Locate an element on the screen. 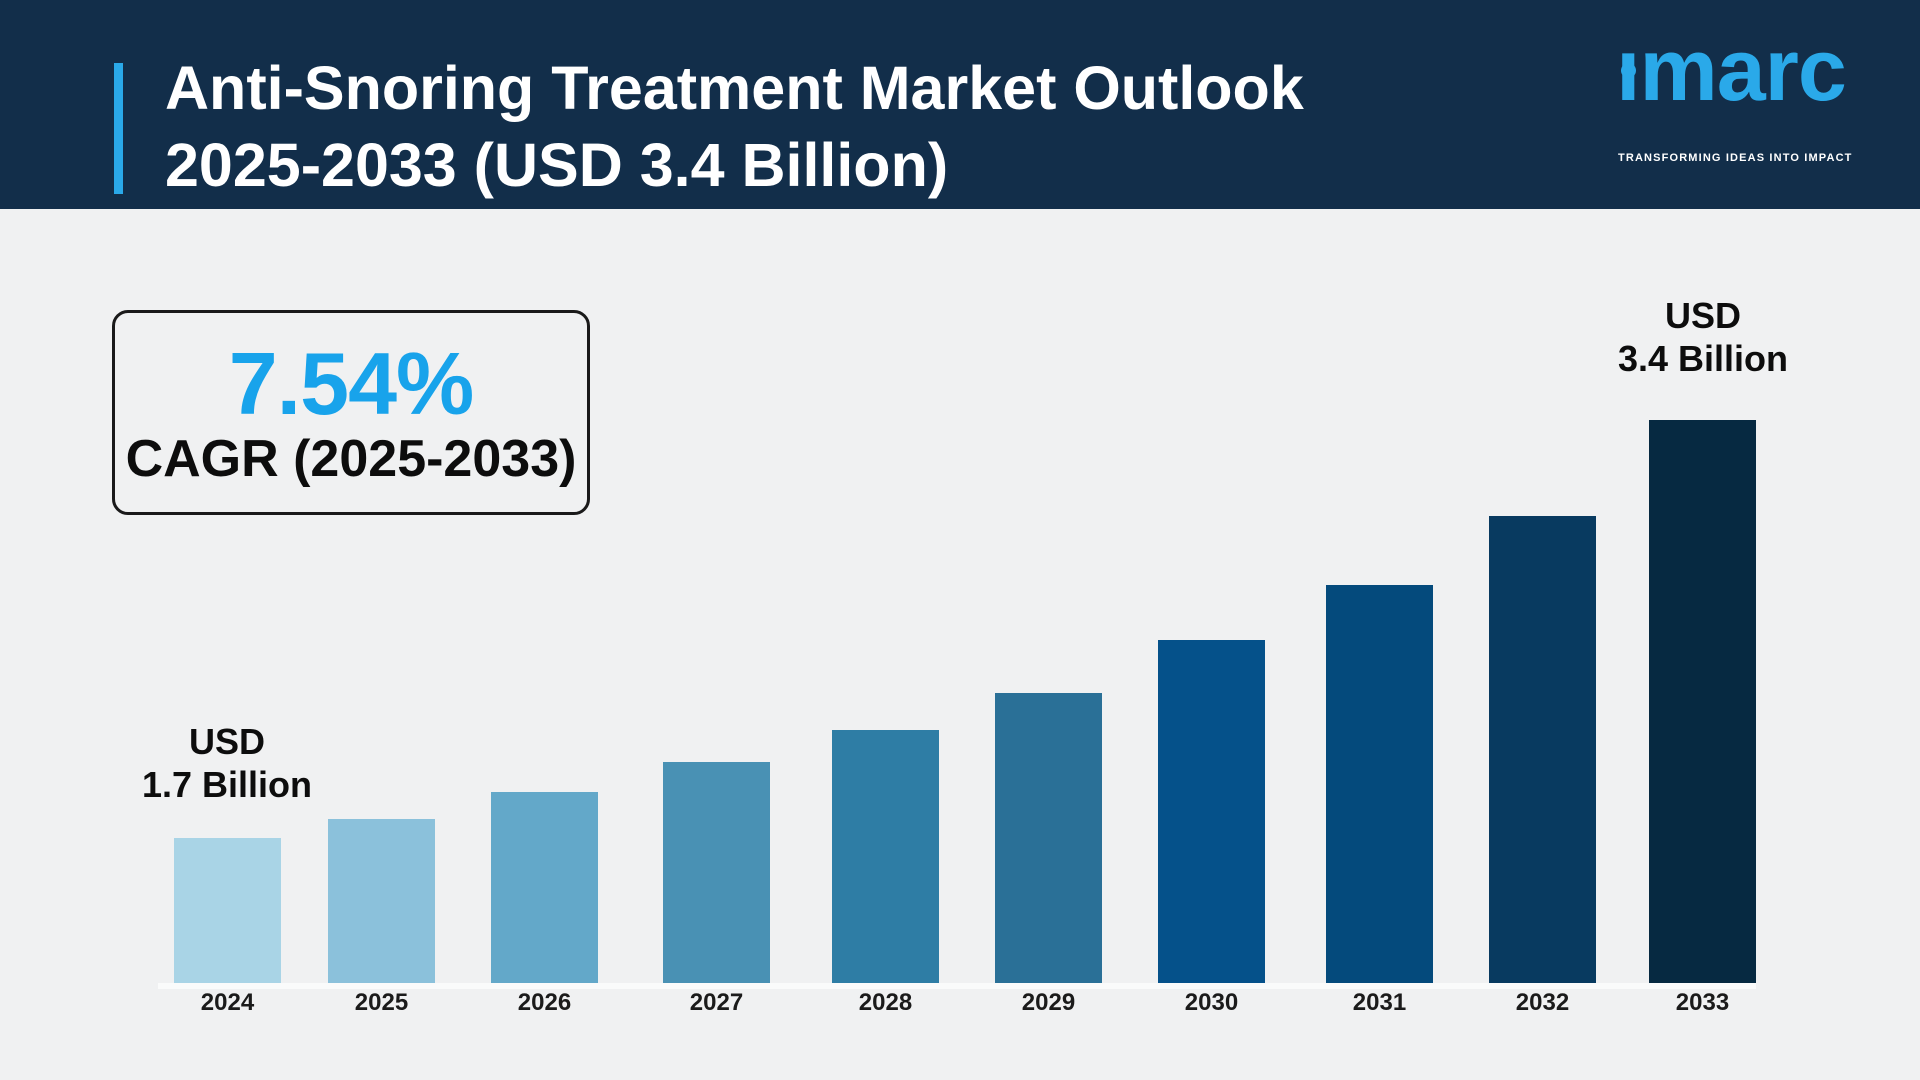  value-annotation-2033: USD 3.4 Billion is located at coordinates (1703, 337).